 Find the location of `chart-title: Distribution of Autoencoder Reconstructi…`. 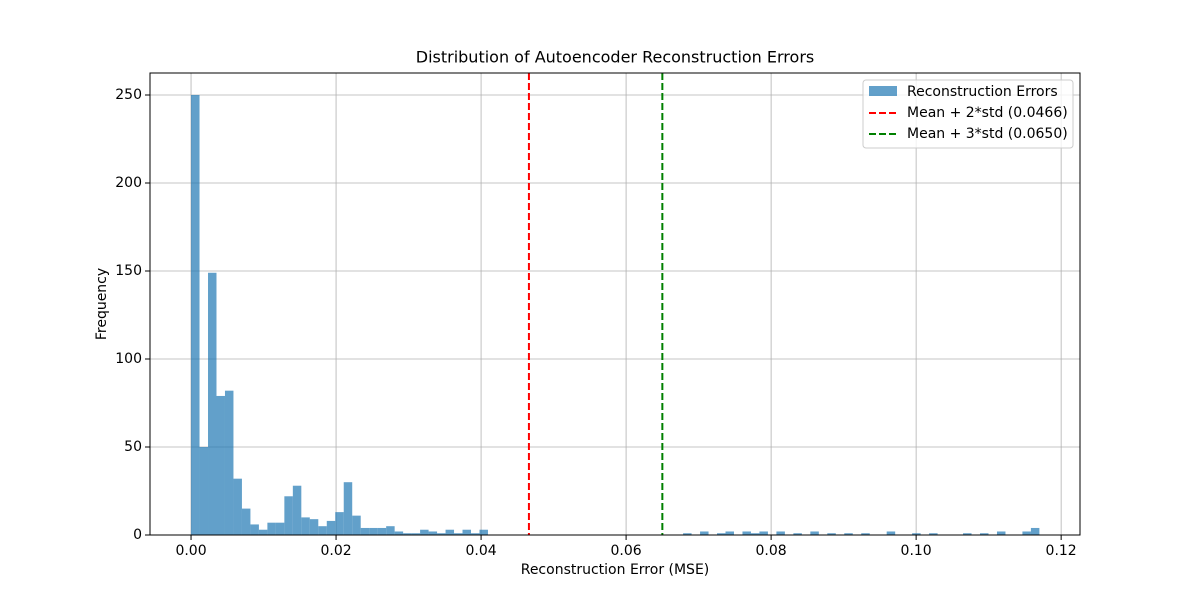

chart-title: Distribution of Autoencoder Reconstructi… is located at coordinates (615, 57).